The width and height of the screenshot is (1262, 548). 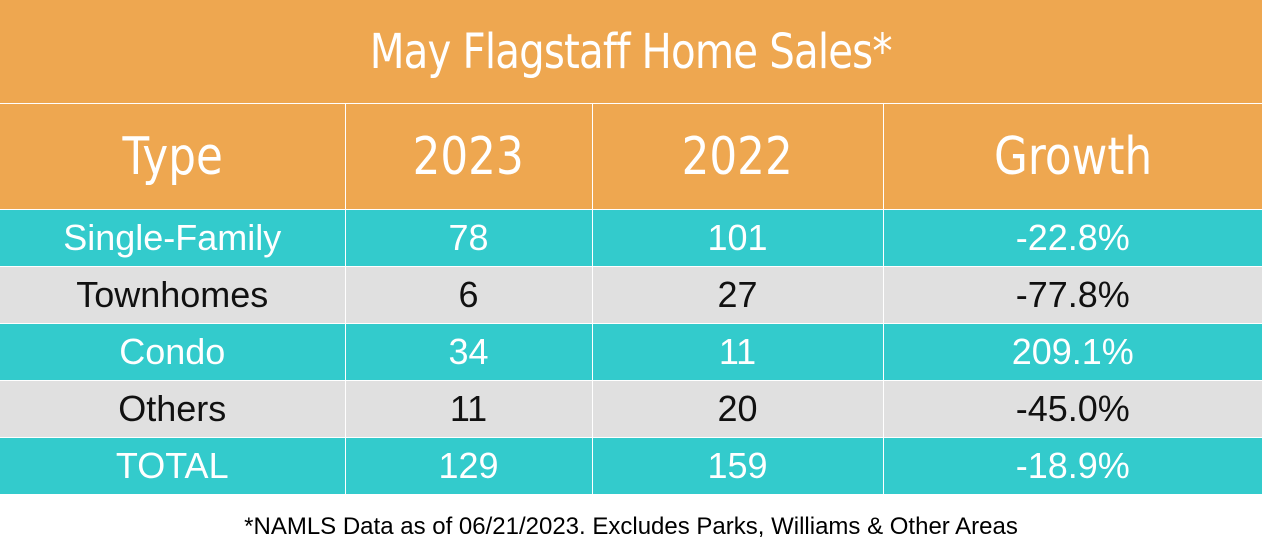 I want to click on table-row: Townhomes 6 27 -77.8%, so click(x=631, y=295).